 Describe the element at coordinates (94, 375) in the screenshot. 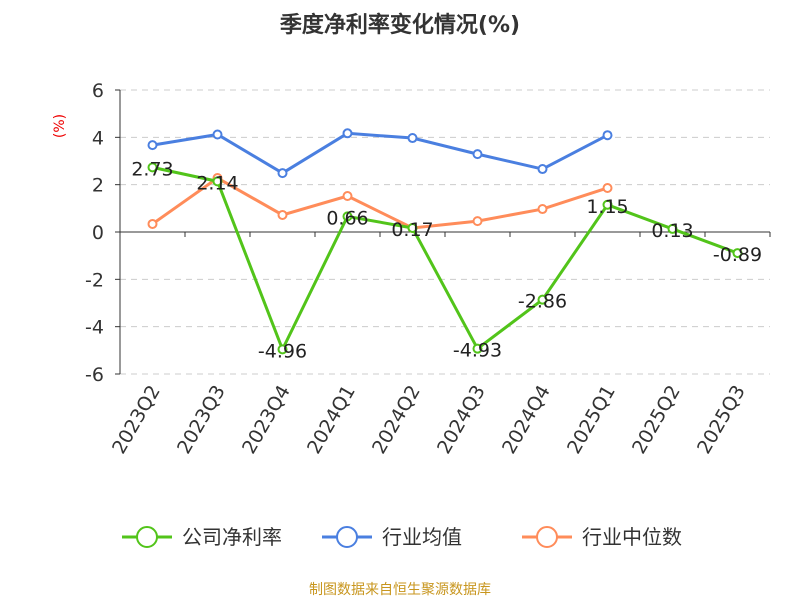

I see `y-tick-label: -6` at that location.